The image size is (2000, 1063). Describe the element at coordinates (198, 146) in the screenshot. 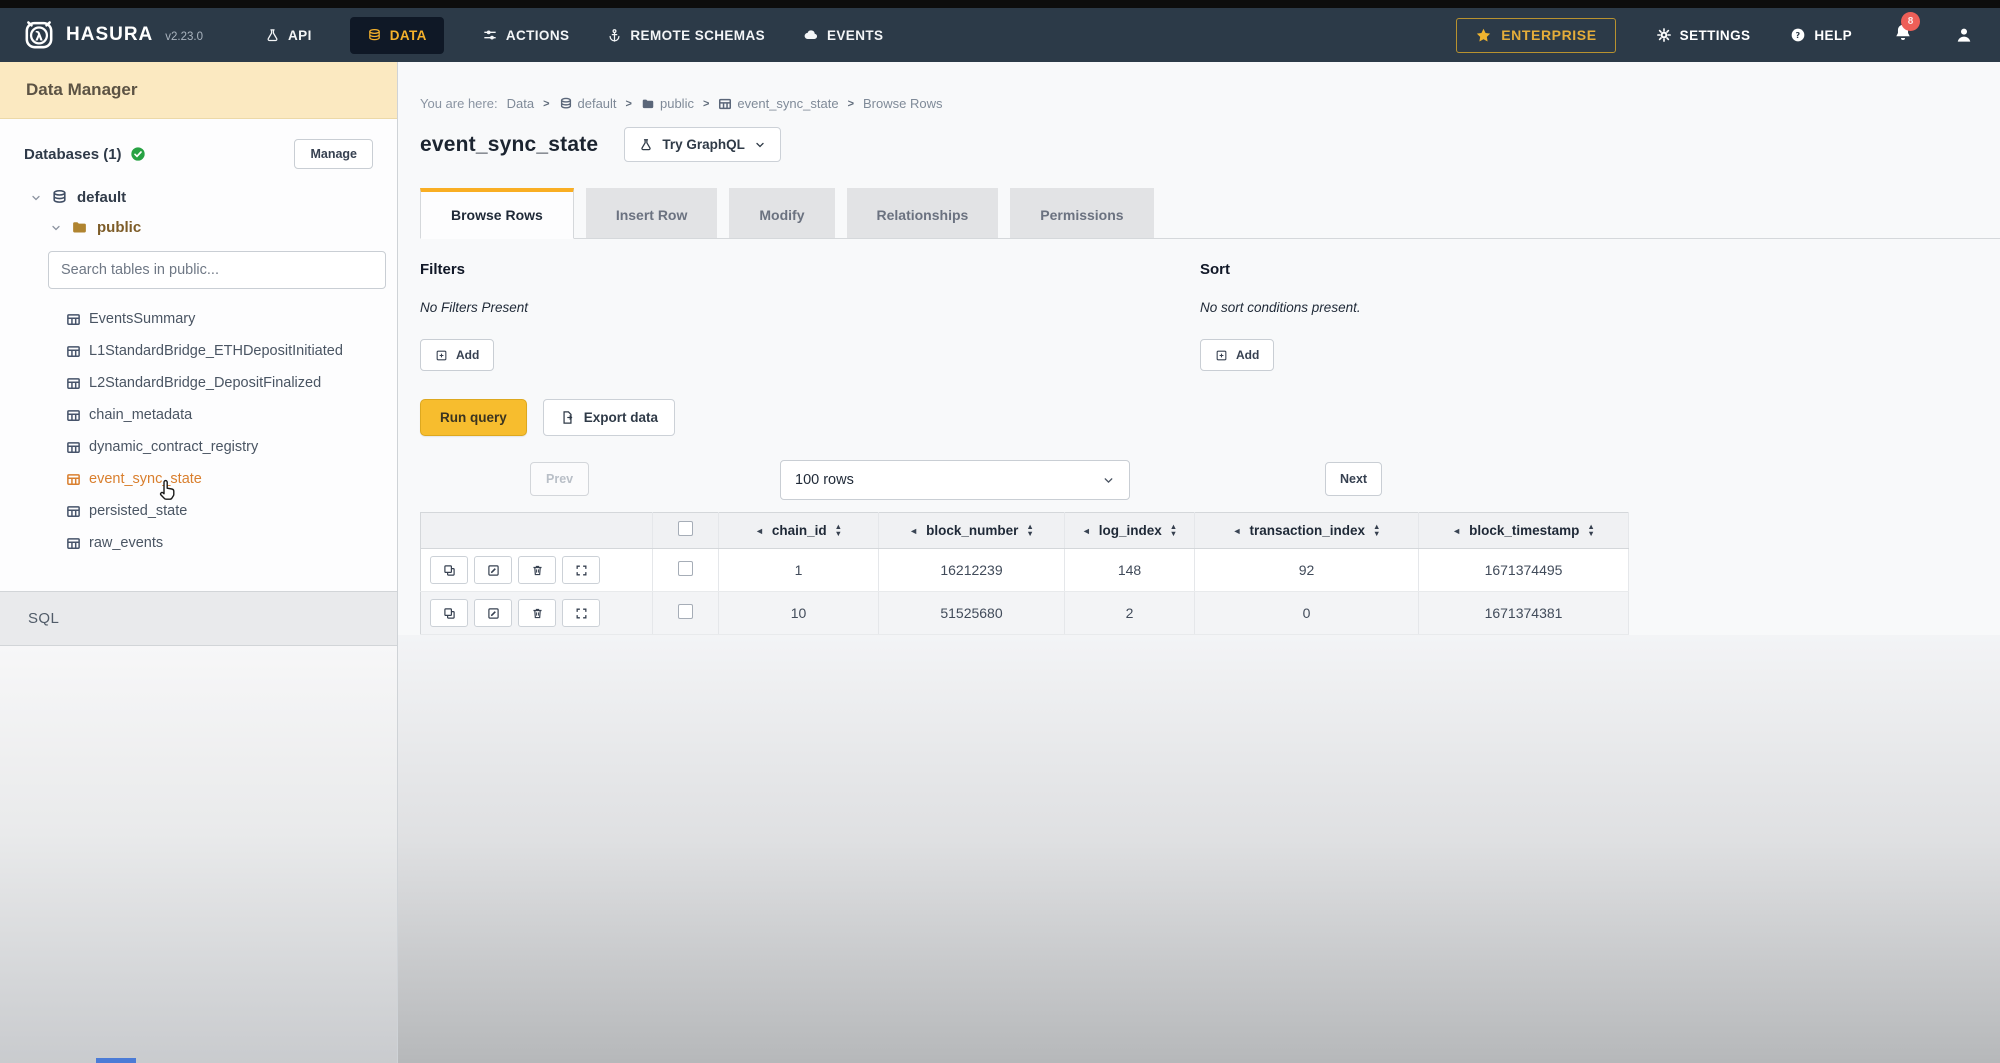

I see `databases-row: Databases (1) Manage` at that location.